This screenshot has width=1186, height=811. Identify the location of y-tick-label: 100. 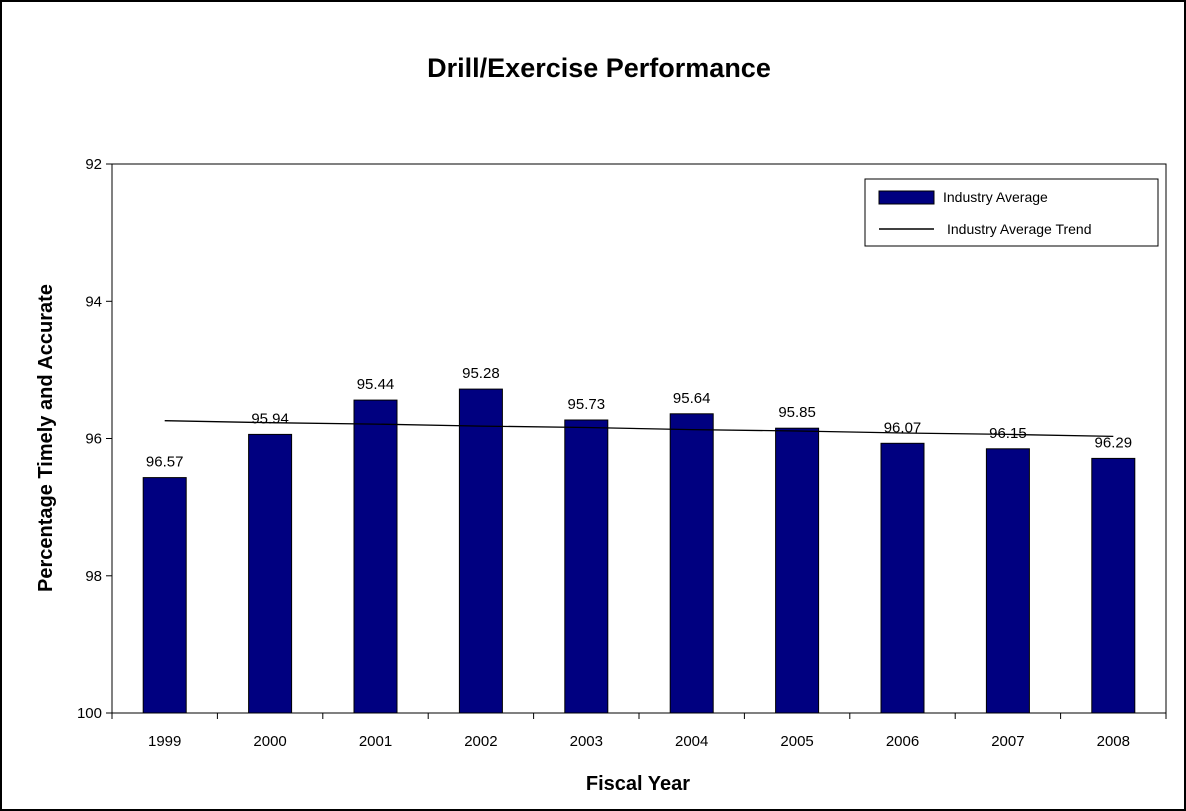
(89, 713).